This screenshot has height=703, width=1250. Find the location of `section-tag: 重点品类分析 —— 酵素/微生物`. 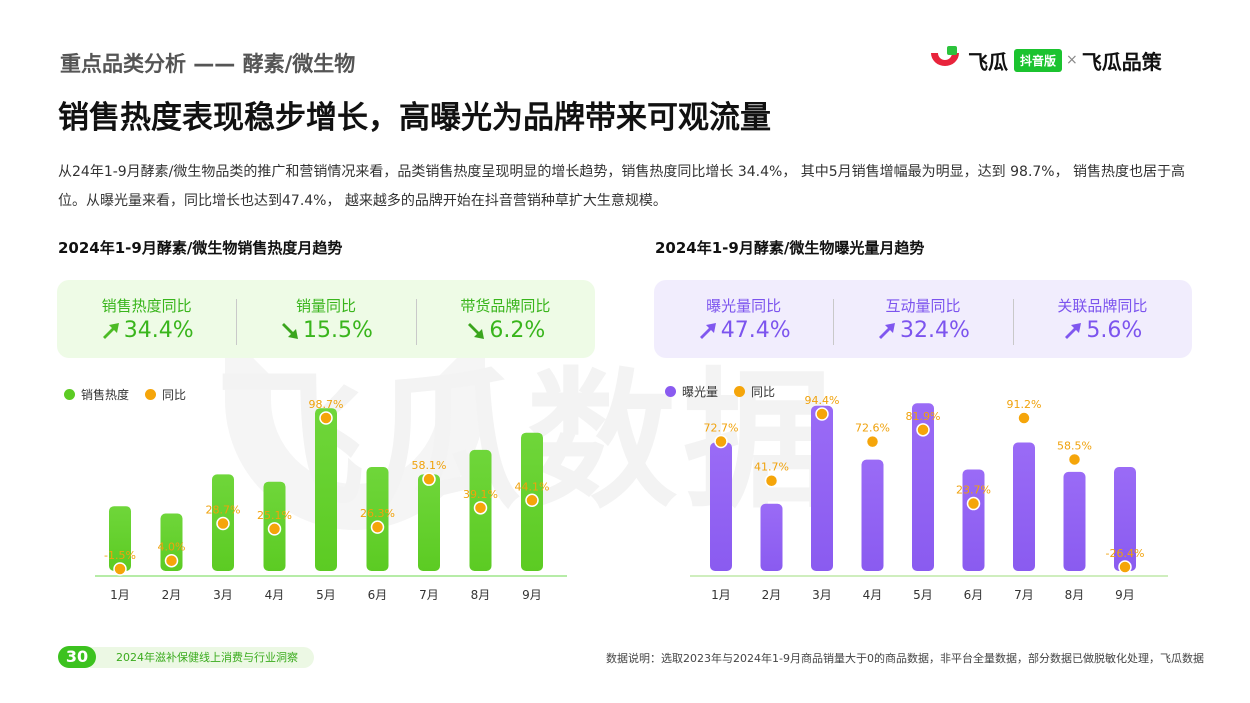

section-tag: 重点品类分析 —— 酵素/微生物 is located at coordinates (208, 64).